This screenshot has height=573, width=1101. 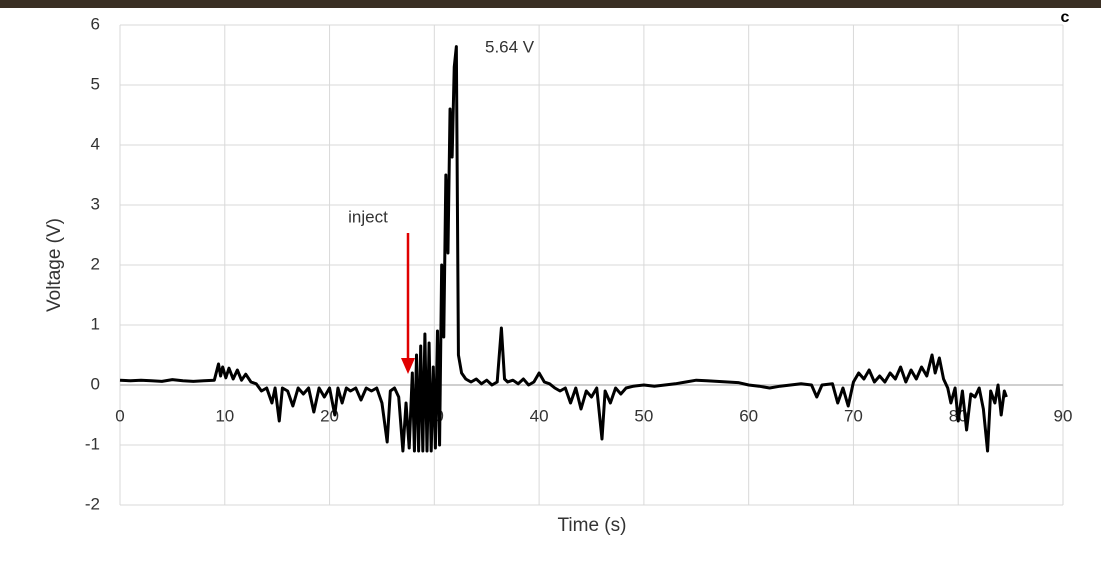 What do you see at coordinates (95, 143) in the screenshot?
I see `y-tick-label: 4` at bounding box center [95, 143].